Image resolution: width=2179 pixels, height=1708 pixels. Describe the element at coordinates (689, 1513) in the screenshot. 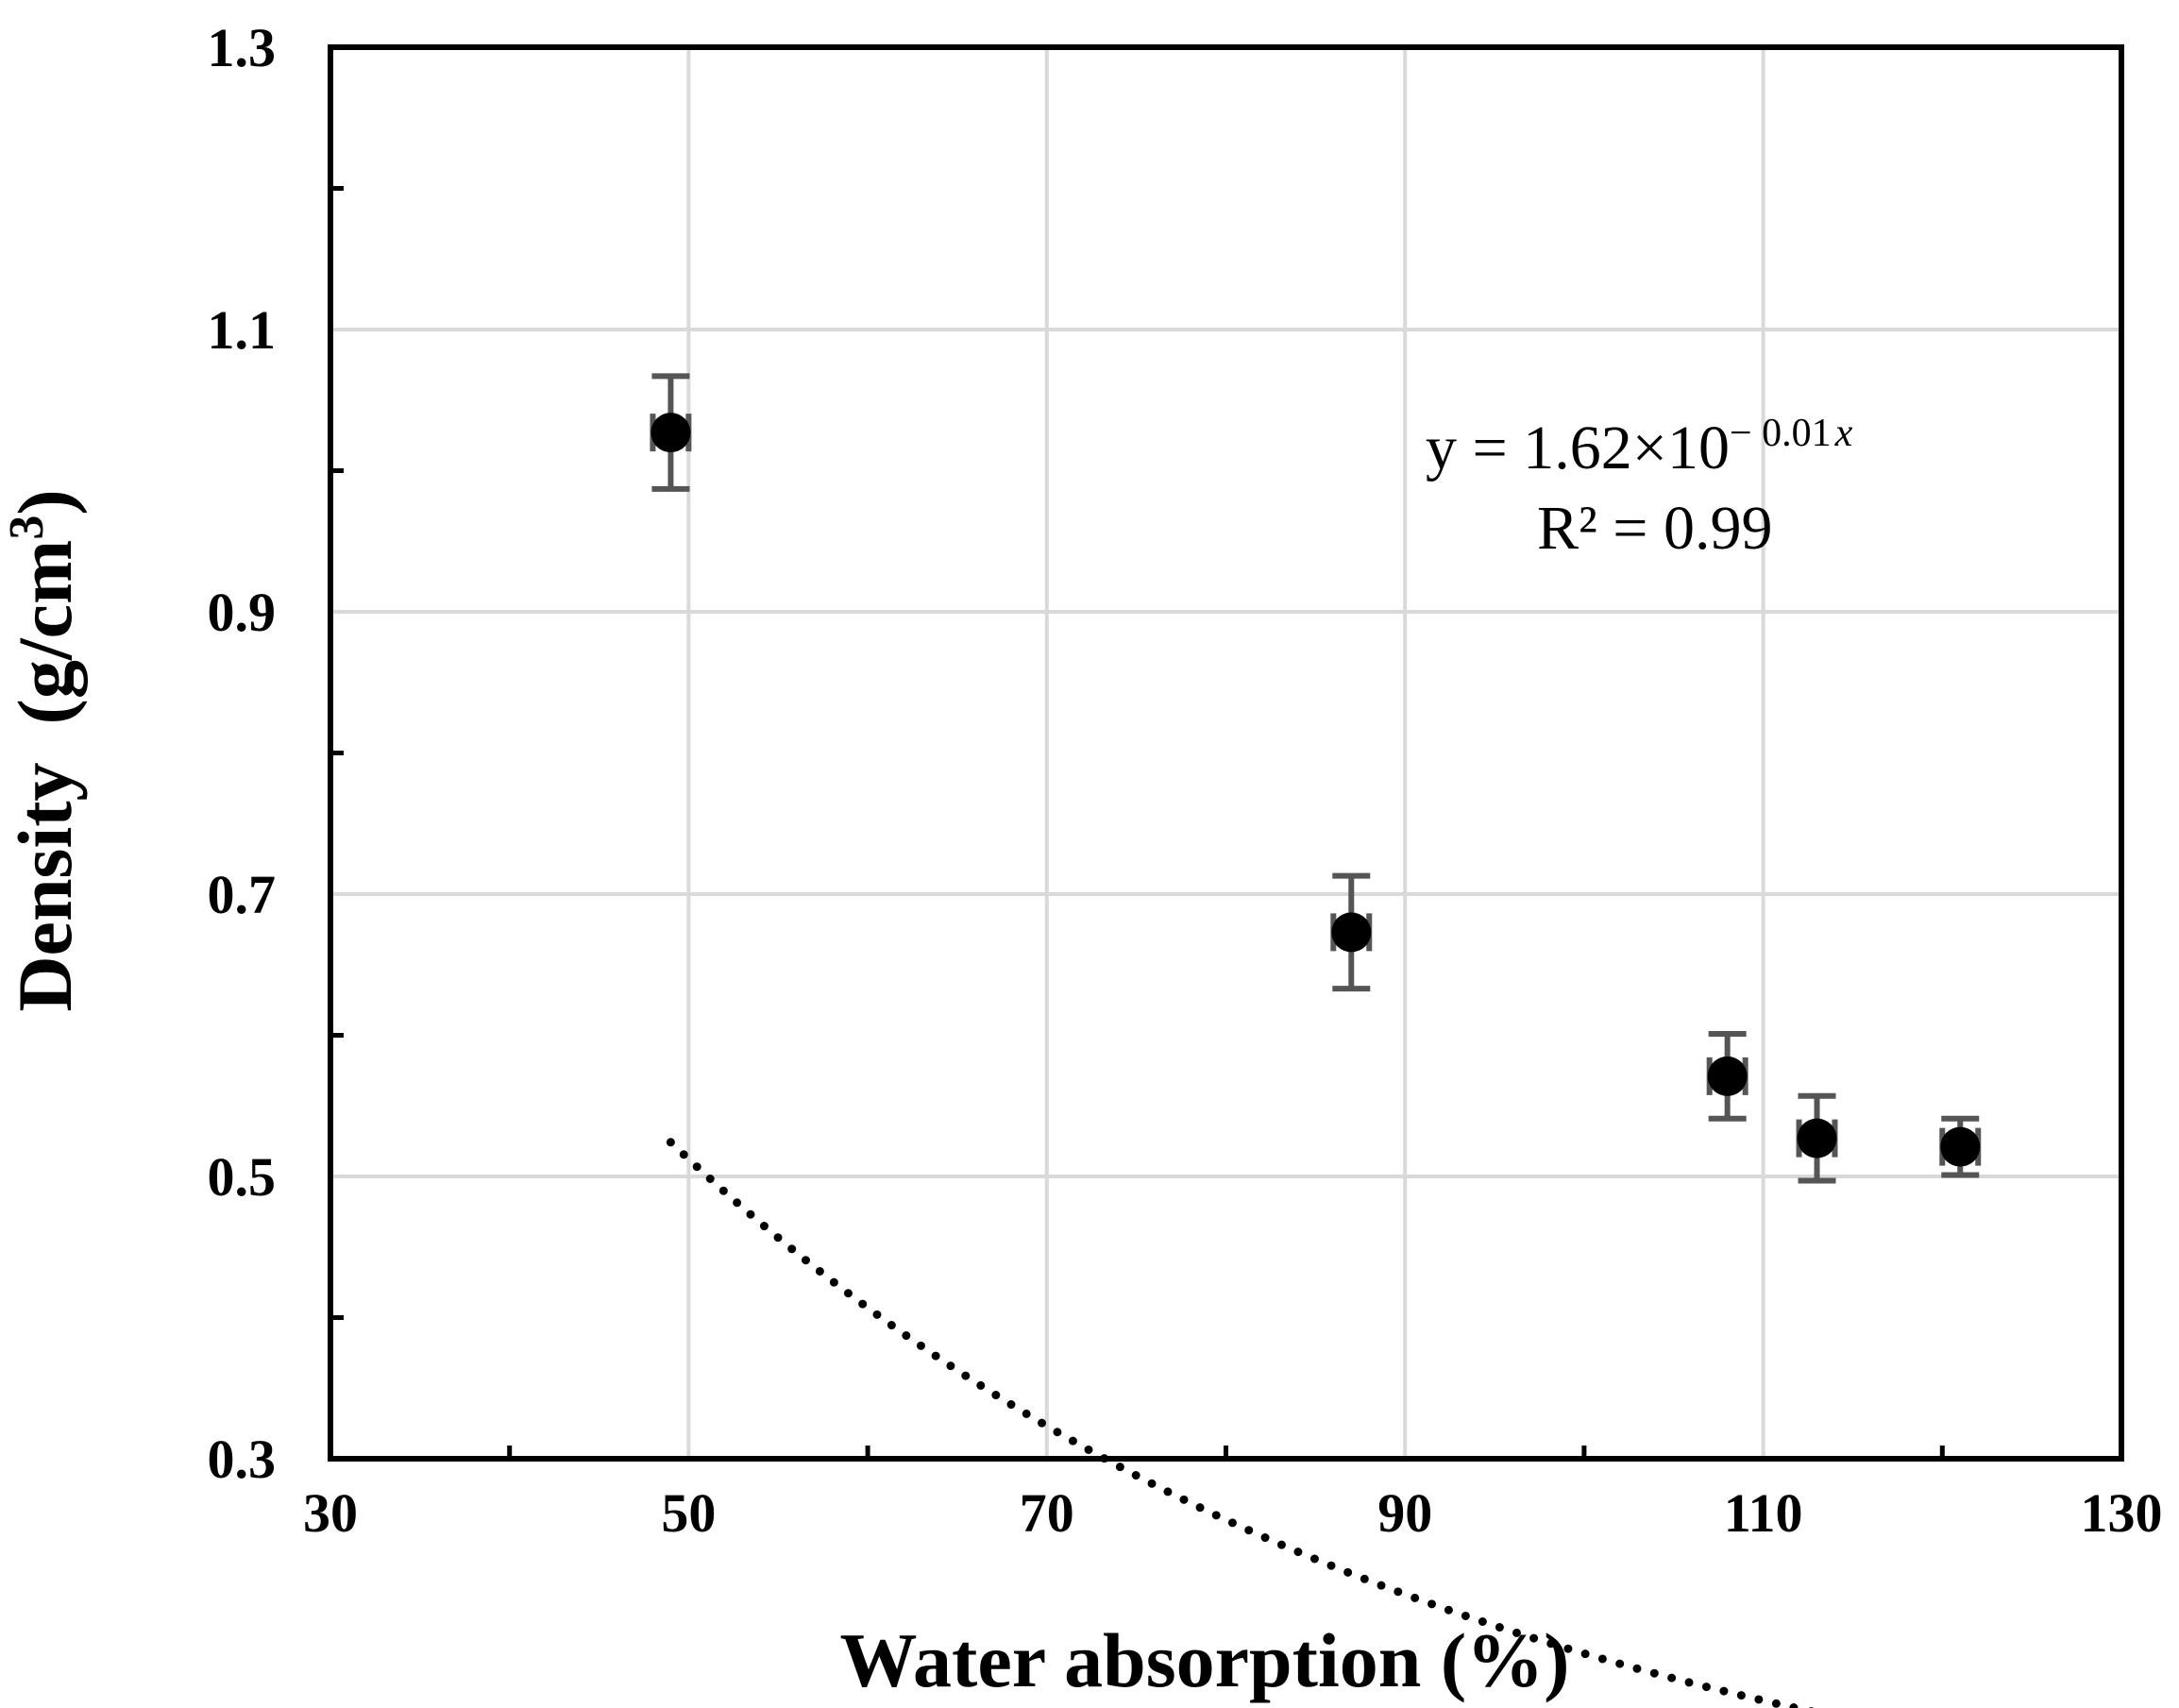

I see `x-tick-label: 50` at that location.